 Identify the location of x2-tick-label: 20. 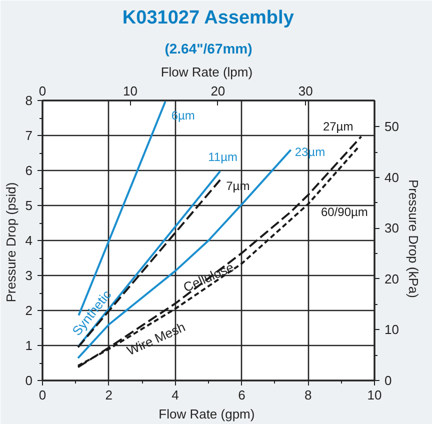
(218, 91).